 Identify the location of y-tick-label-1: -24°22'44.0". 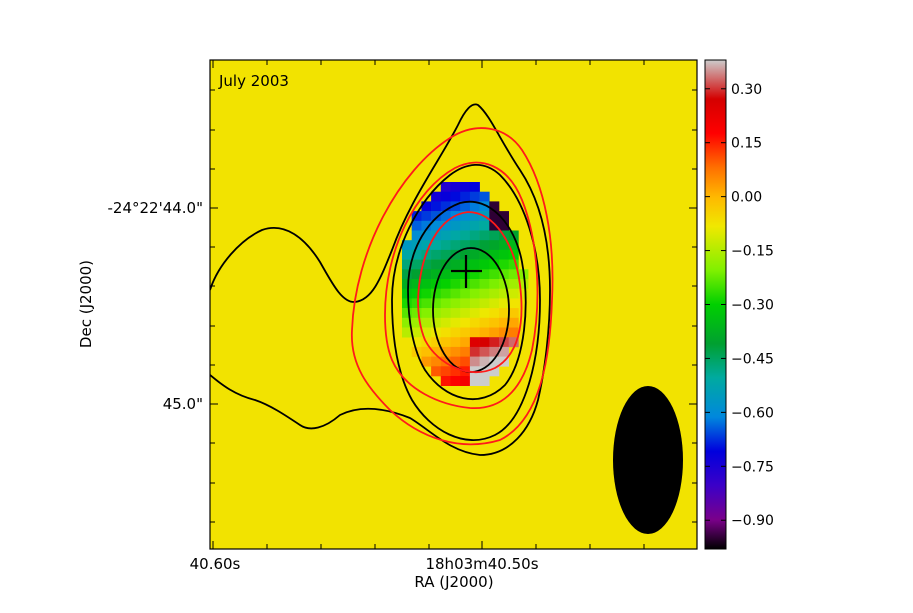
(155, 208).